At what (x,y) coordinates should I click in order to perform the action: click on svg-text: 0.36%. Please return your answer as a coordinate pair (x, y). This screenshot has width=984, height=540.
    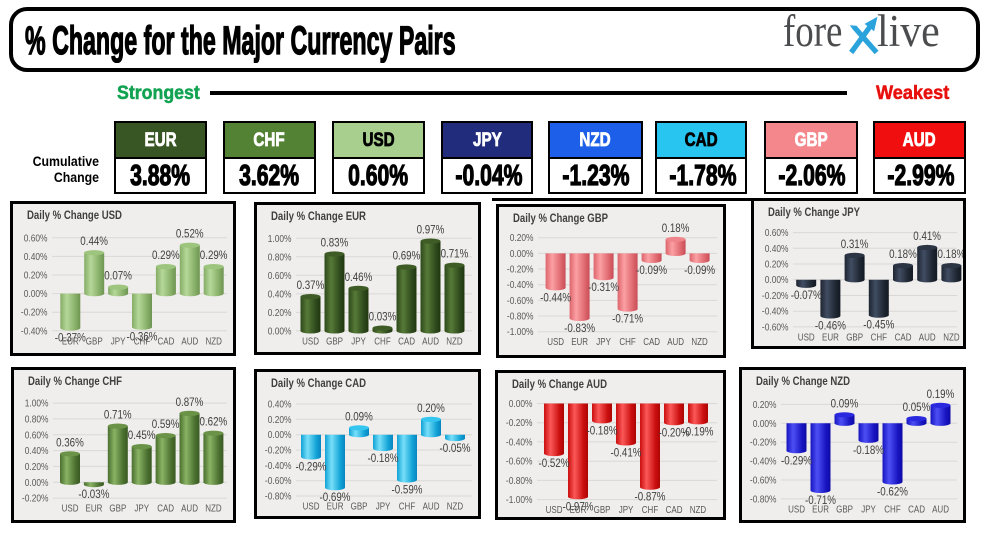
    Looking at the image, I should click on (70, 443).